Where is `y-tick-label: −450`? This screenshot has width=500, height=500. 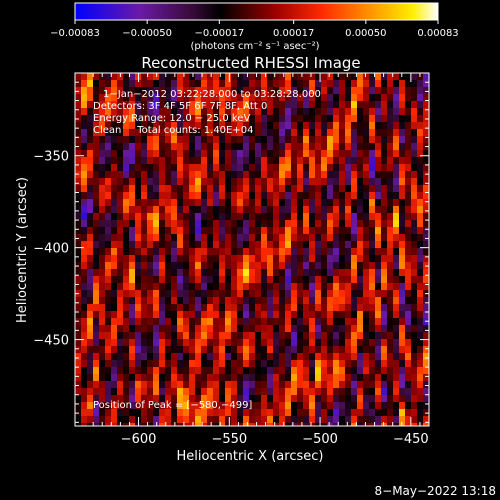 y-tick-label: −450 is located at coordinates (51, 341).